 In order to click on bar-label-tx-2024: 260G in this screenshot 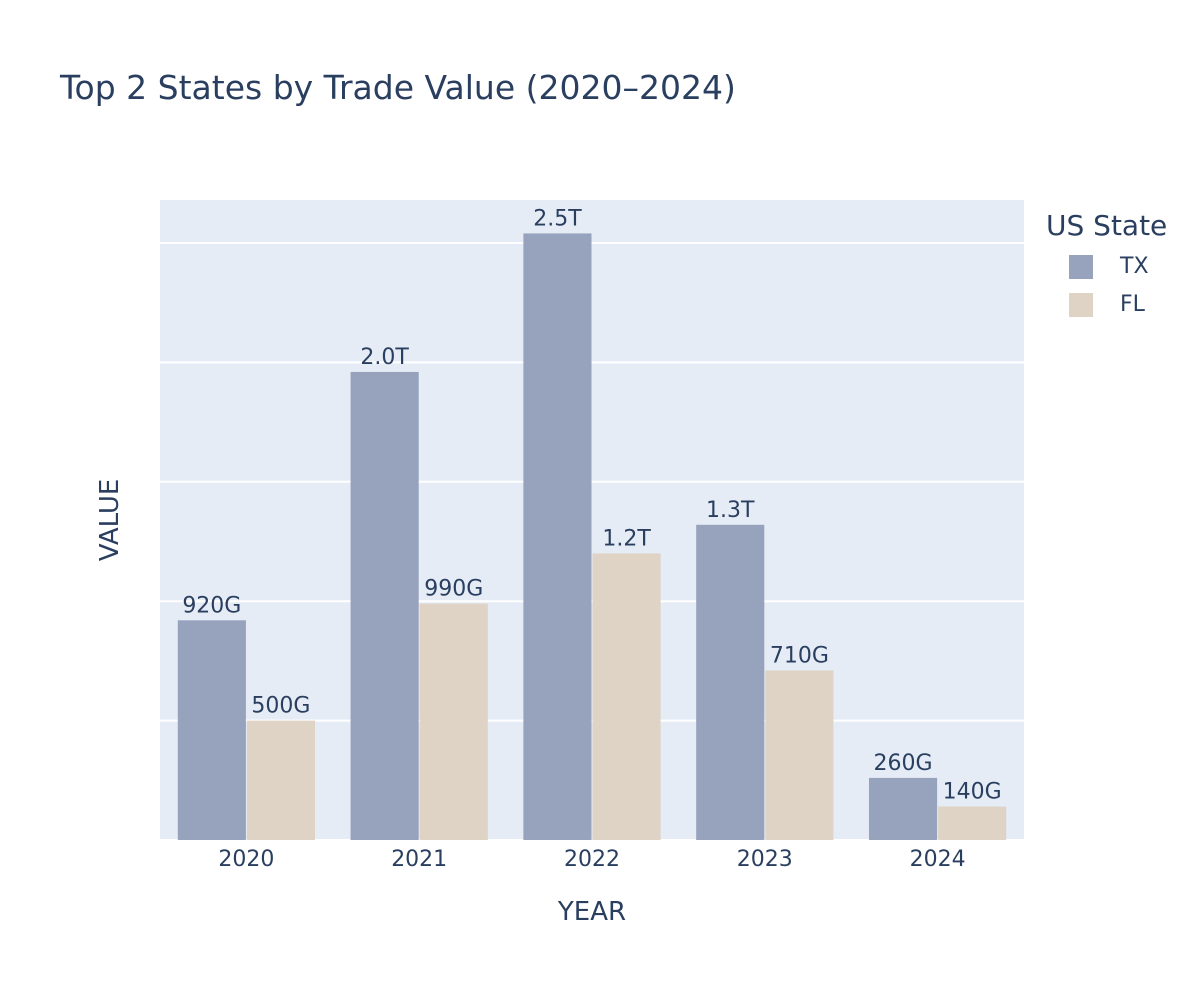, I will do `click(903, 763)`.